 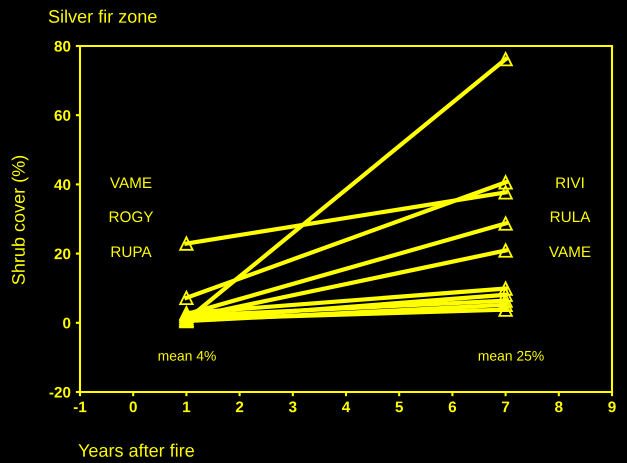 What do you see at coordinates (62, 254) in the screenshot?
I see `y-tick-label: 20` at bounding box center [62, 254].